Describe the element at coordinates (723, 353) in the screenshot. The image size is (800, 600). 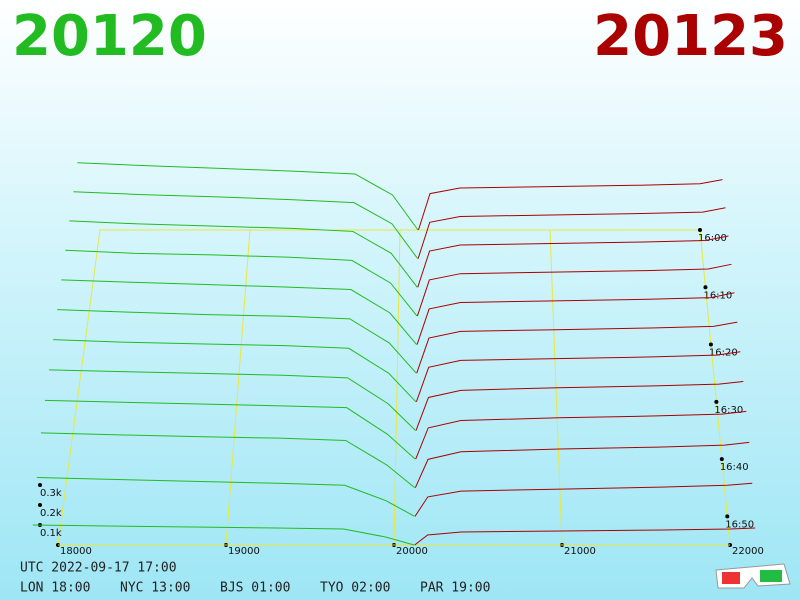
I see `time-tick-label: 16:20` at that location.